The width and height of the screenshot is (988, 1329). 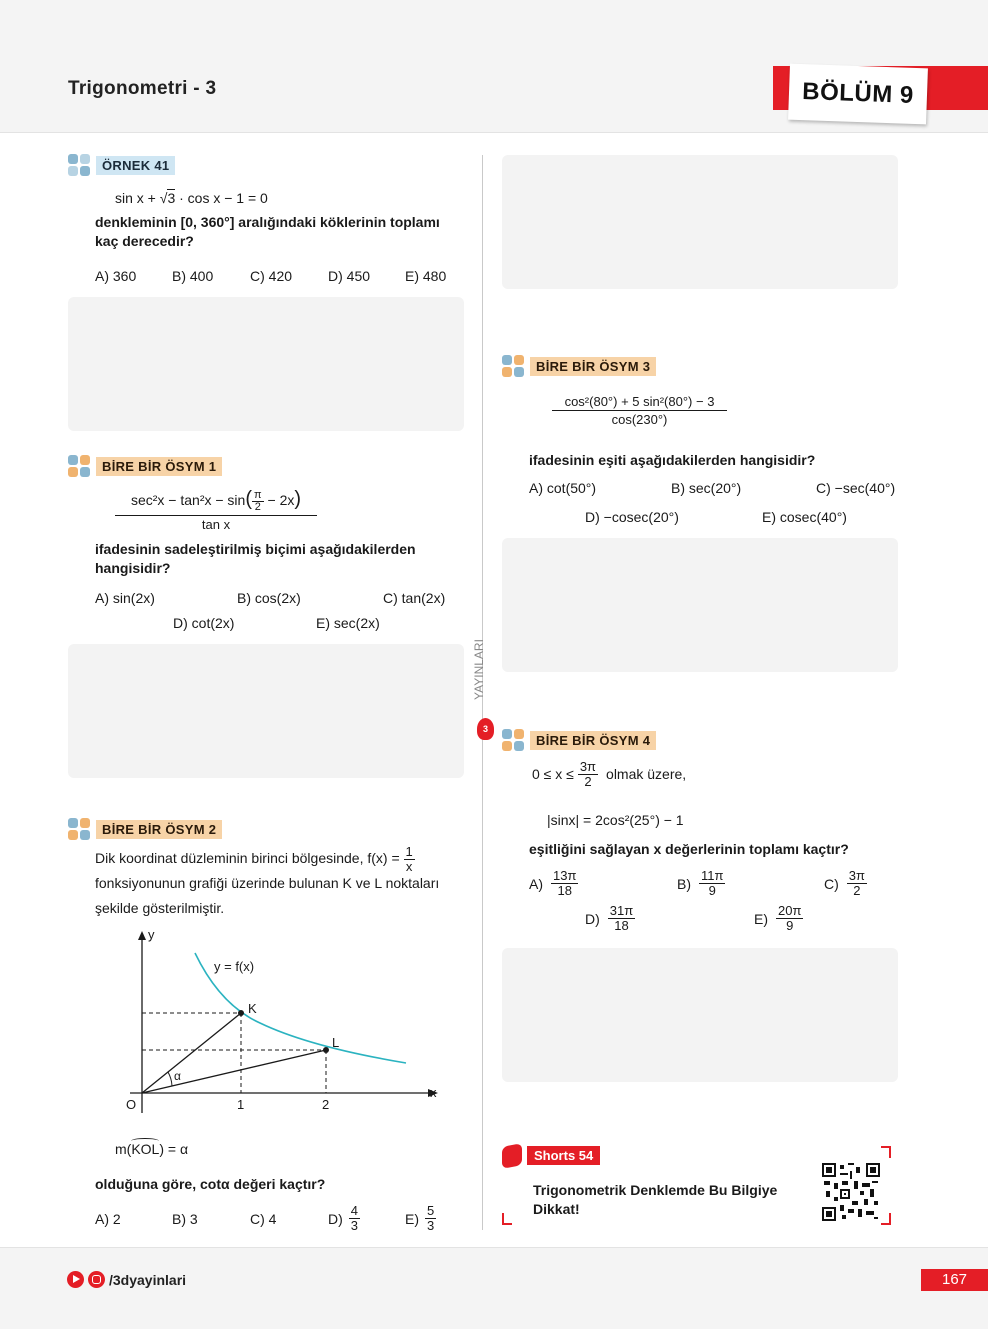 I want to click on cond-part: 0 ≤ x ≤, so click(x=553, y=774).